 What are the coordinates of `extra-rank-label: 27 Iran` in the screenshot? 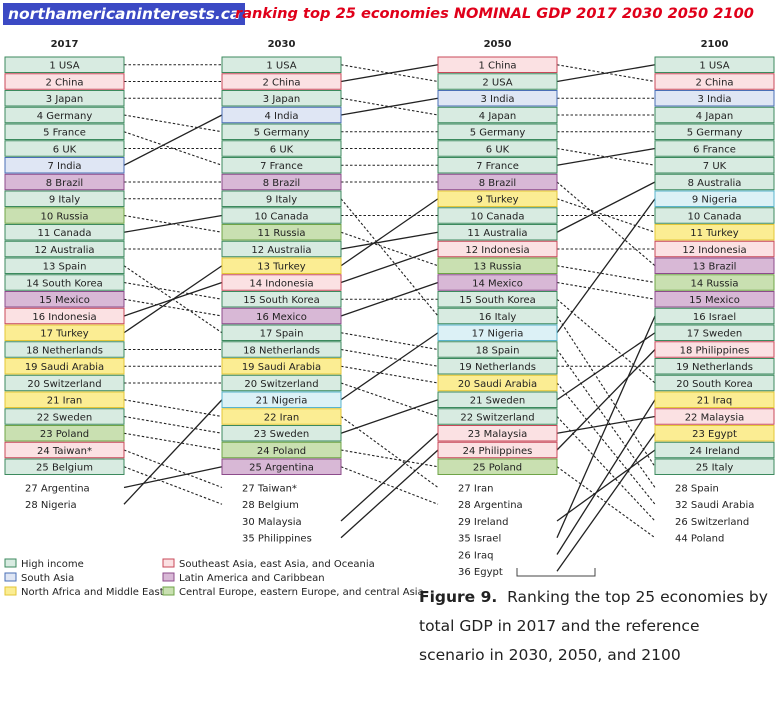 It's located at (475, 488).